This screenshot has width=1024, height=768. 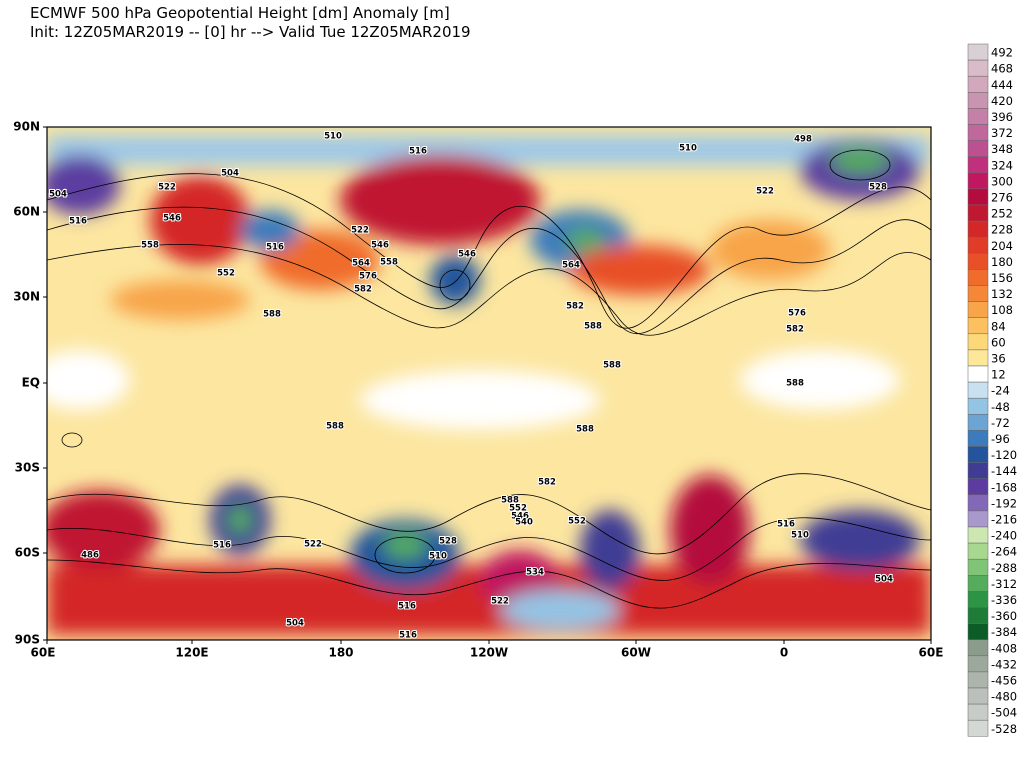 I want to click on colorbar-label: 228, so click(x=1002, y=230).